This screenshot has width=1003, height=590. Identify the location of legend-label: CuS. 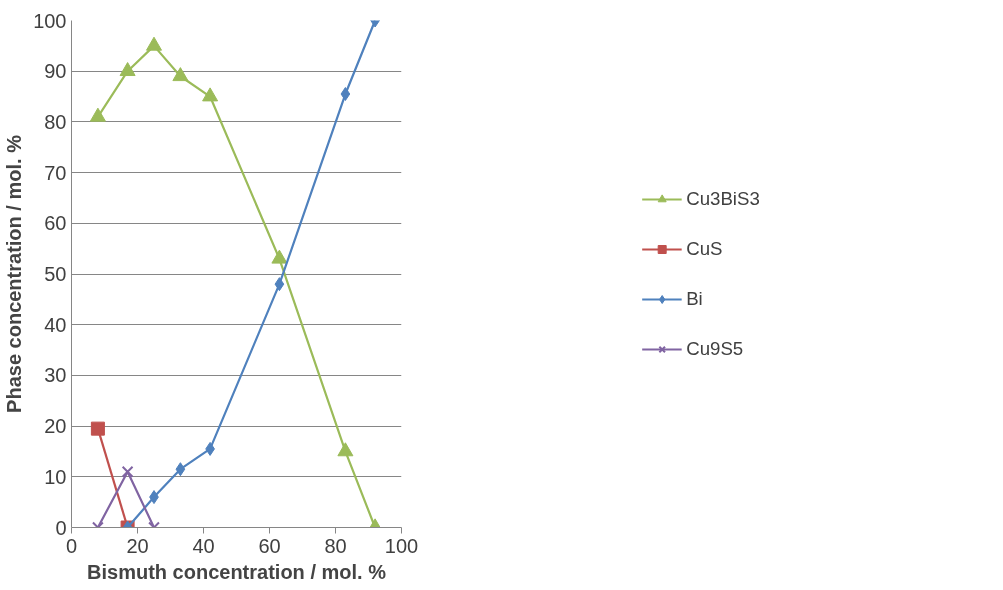
(704, 248).